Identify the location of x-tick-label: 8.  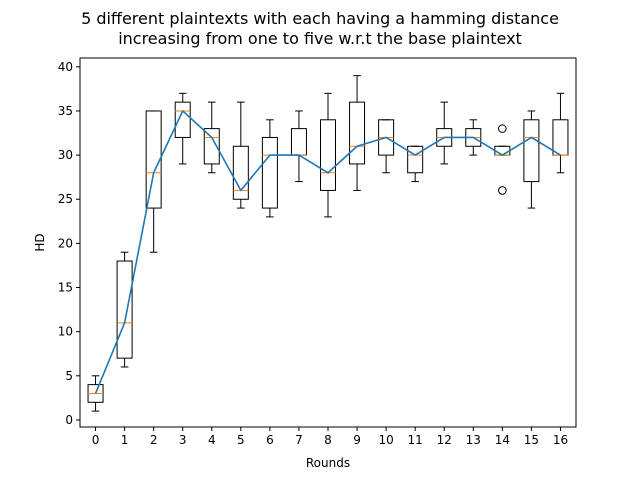
(328, 440).